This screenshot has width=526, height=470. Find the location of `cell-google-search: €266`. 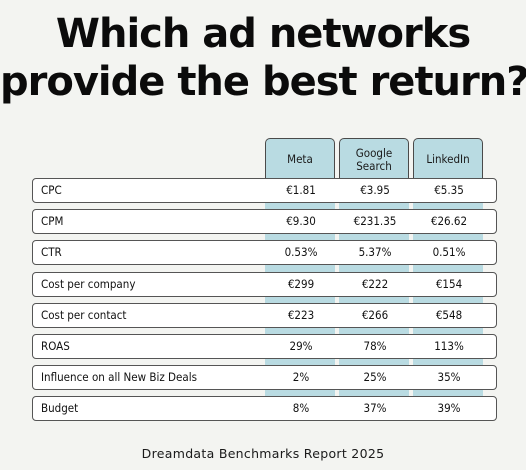

cell-google-search: €266 is located at coordinates (375, 314).